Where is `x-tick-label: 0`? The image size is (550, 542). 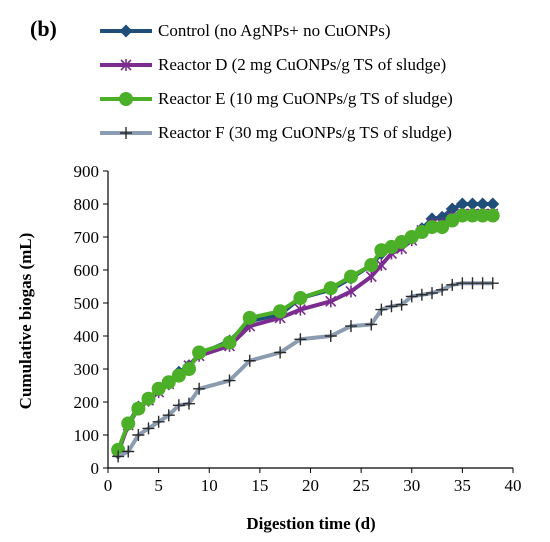
x-tick-label: 0 is located at coordinates (108, 485).